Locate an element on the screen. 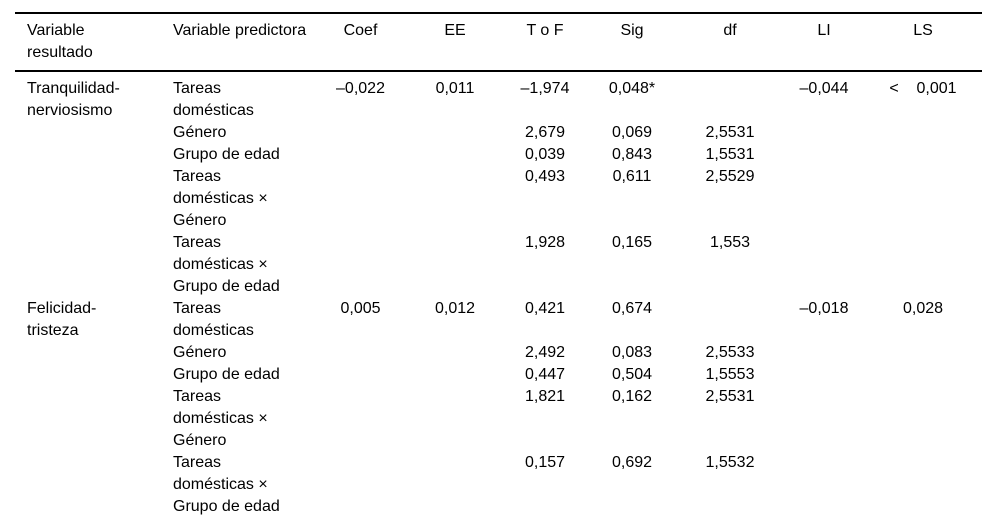 The image size is (1000, 531). cell-coef: 0,005 is located at coordinates (360, 308).